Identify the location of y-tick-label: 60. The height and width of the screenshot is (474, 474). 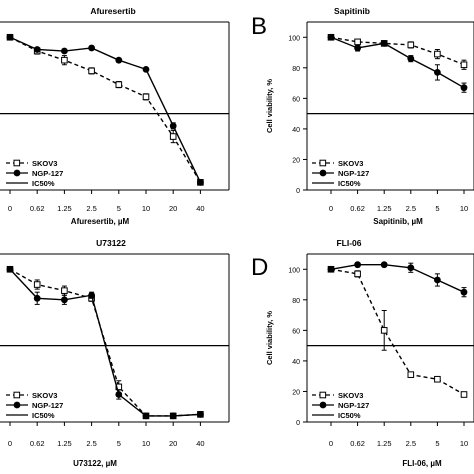
(296, 99).